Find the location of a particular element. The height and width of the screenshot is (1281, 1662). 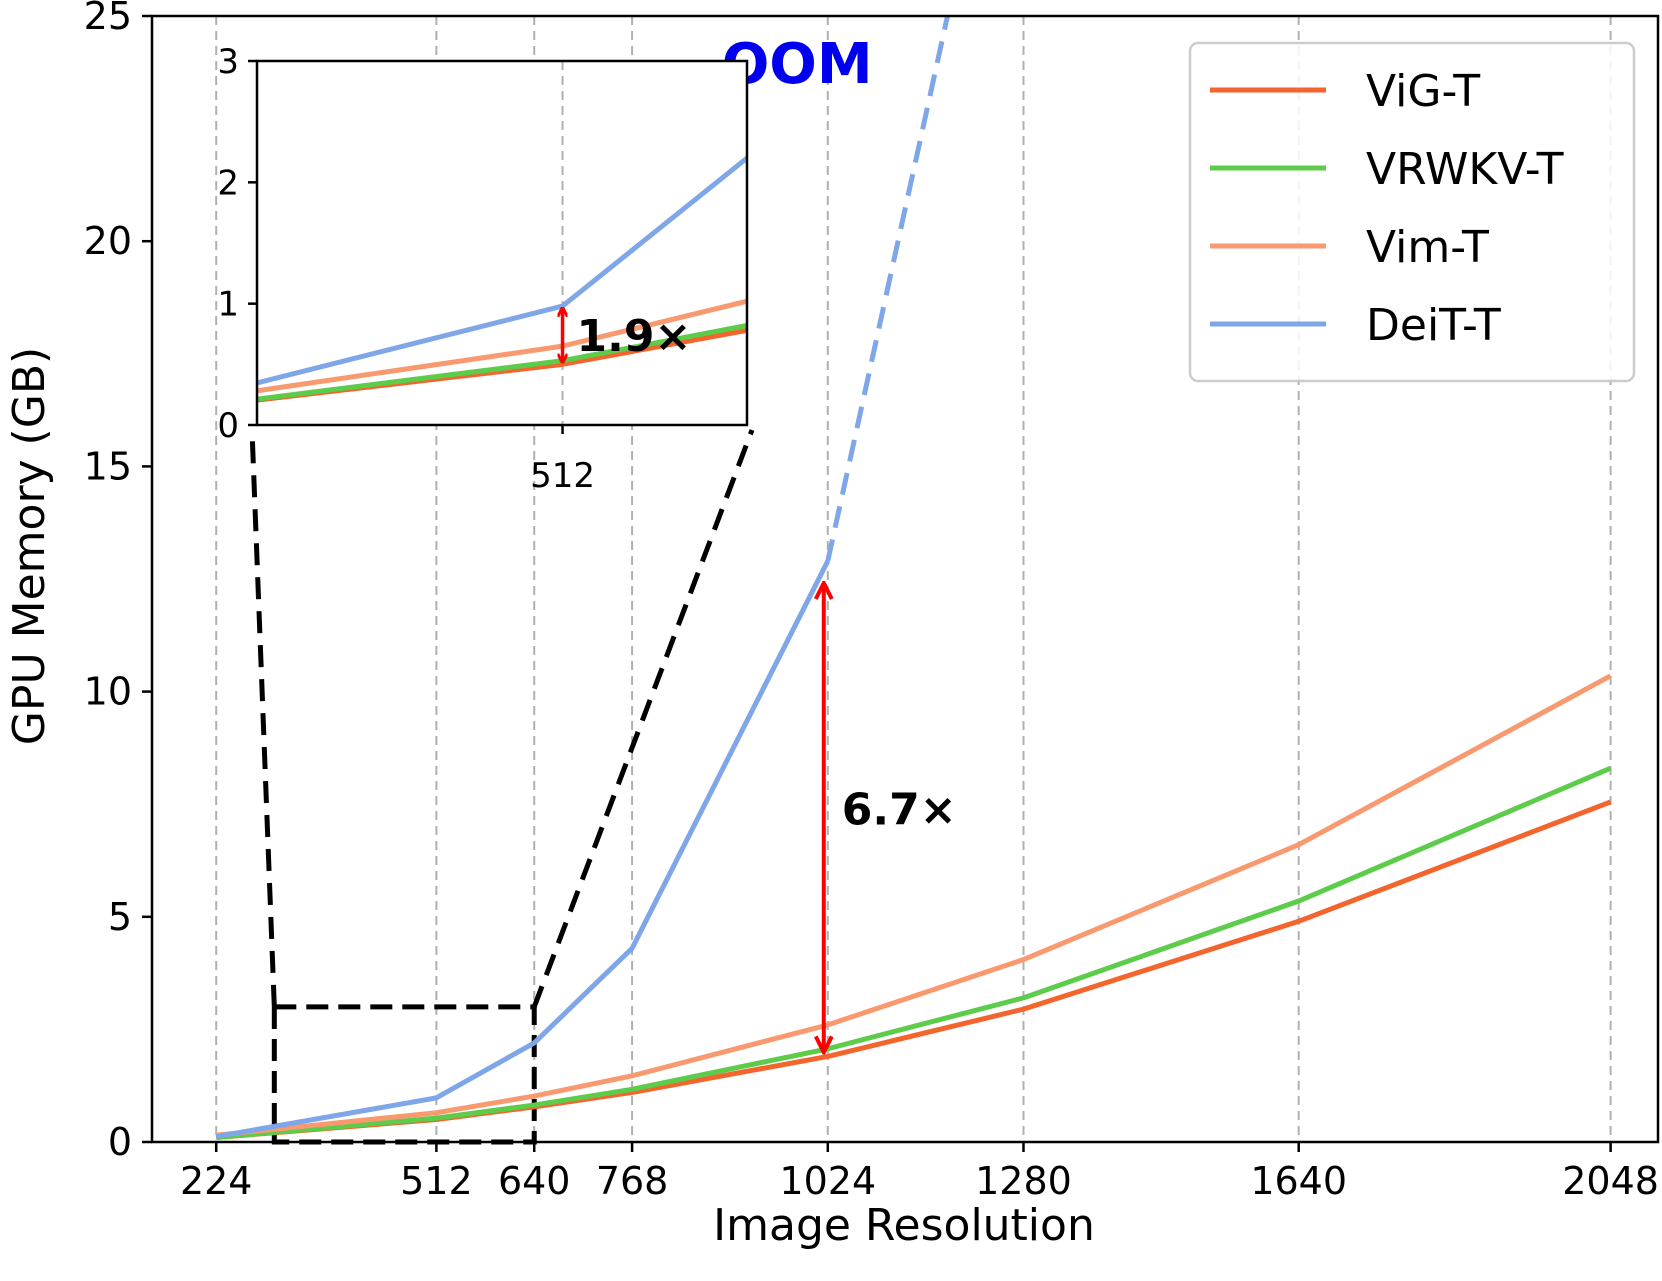

inset-series-line-vim-t is located at coordinates (502, 346).